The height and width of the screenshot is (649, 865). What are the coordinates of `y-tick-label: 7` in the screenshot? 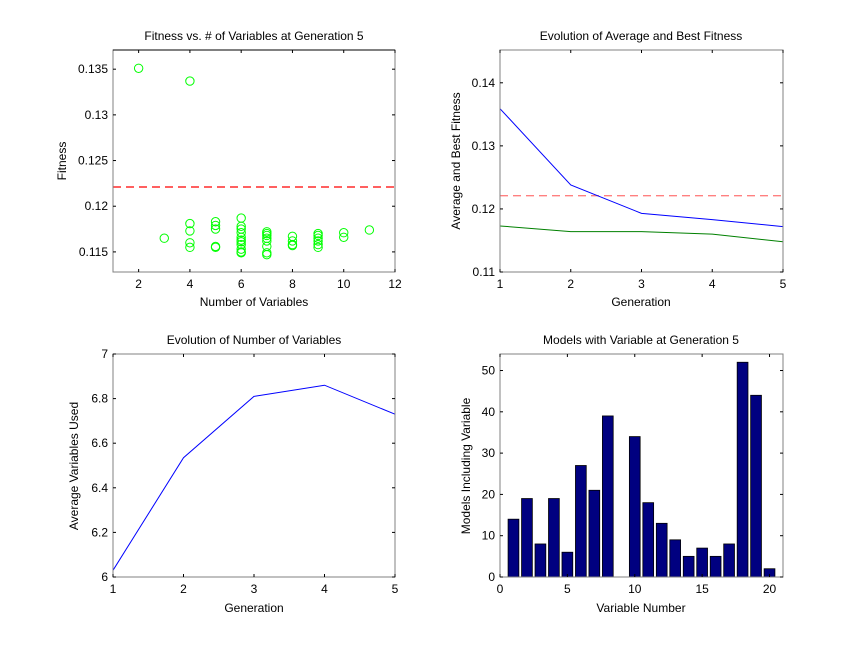 It's located at (104, 354).